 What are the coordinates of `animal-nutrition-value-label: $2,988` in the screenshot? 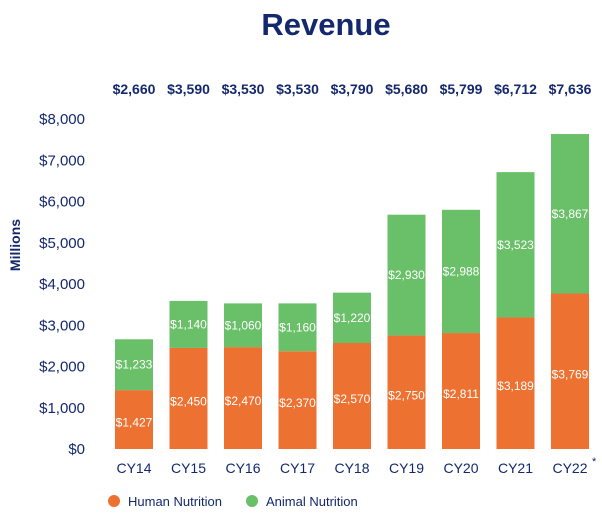 It's located at (461, 271).